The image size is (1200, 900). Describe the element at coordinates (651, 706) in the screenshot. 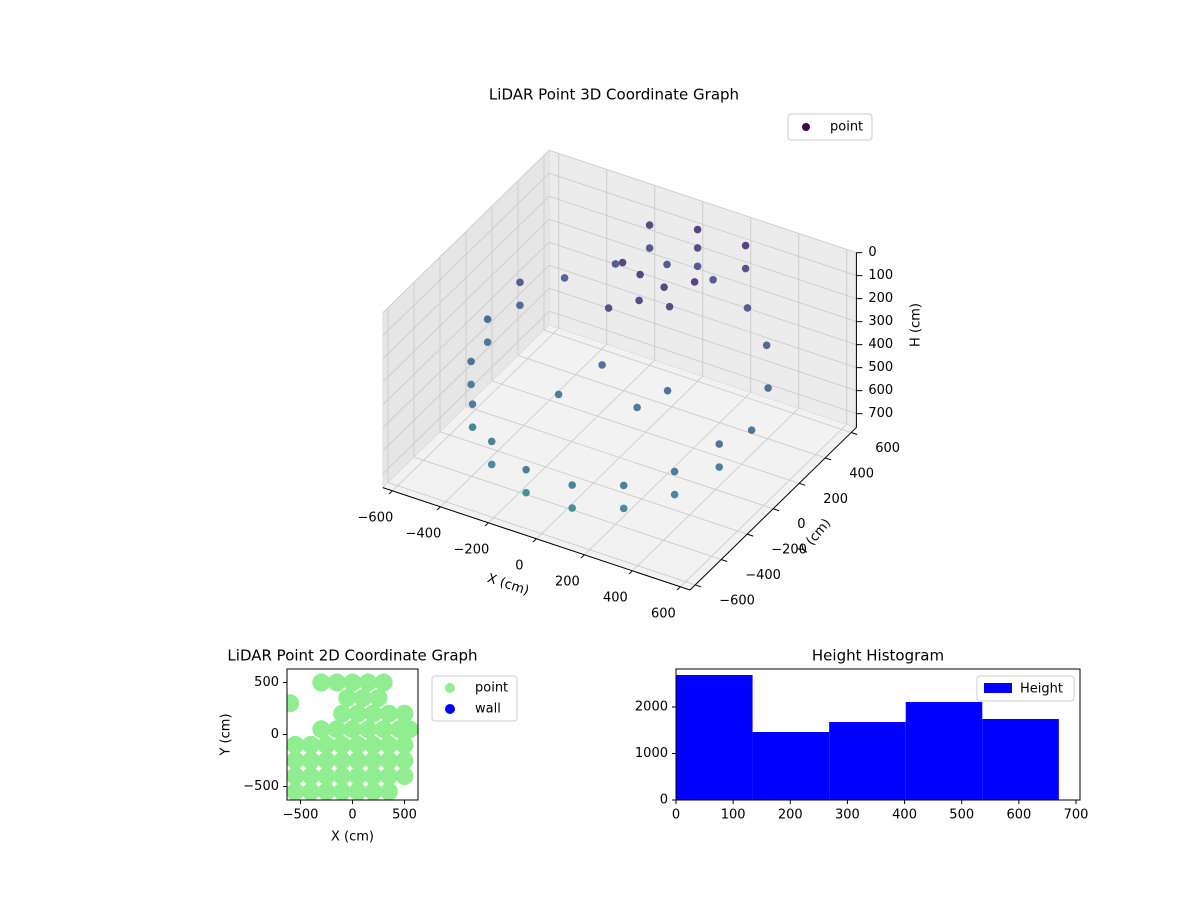

I see `y-tick-label: 2000` at that location.